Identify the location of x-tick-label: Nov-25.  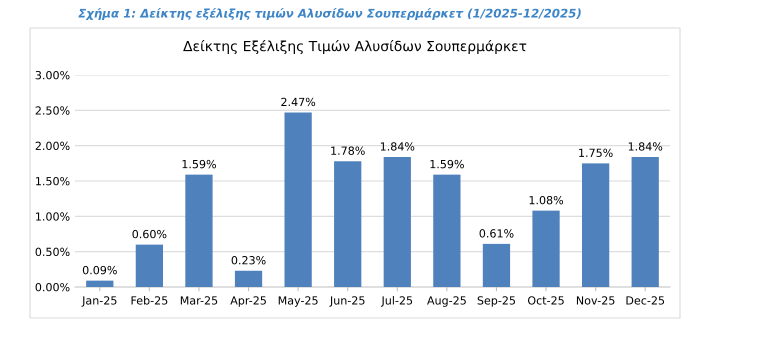
(595, 300).